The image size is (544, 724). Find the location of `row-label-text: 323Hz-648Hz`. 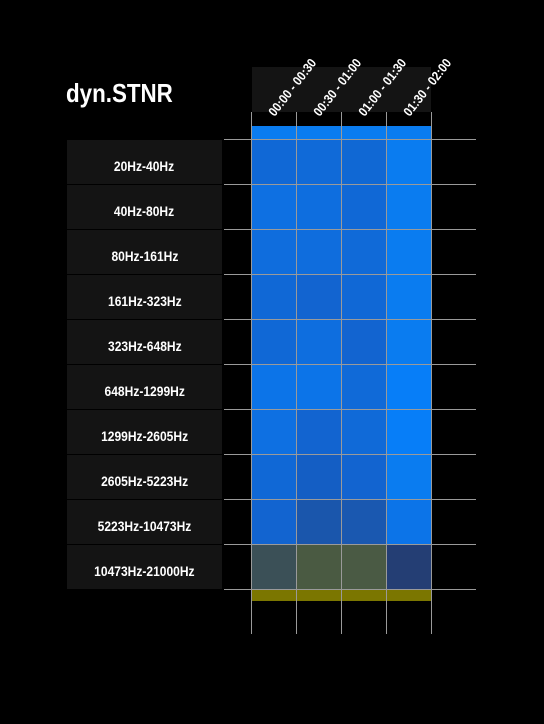

row-label-text: 323Hz-648Hz is located at coordinates (144, 346).